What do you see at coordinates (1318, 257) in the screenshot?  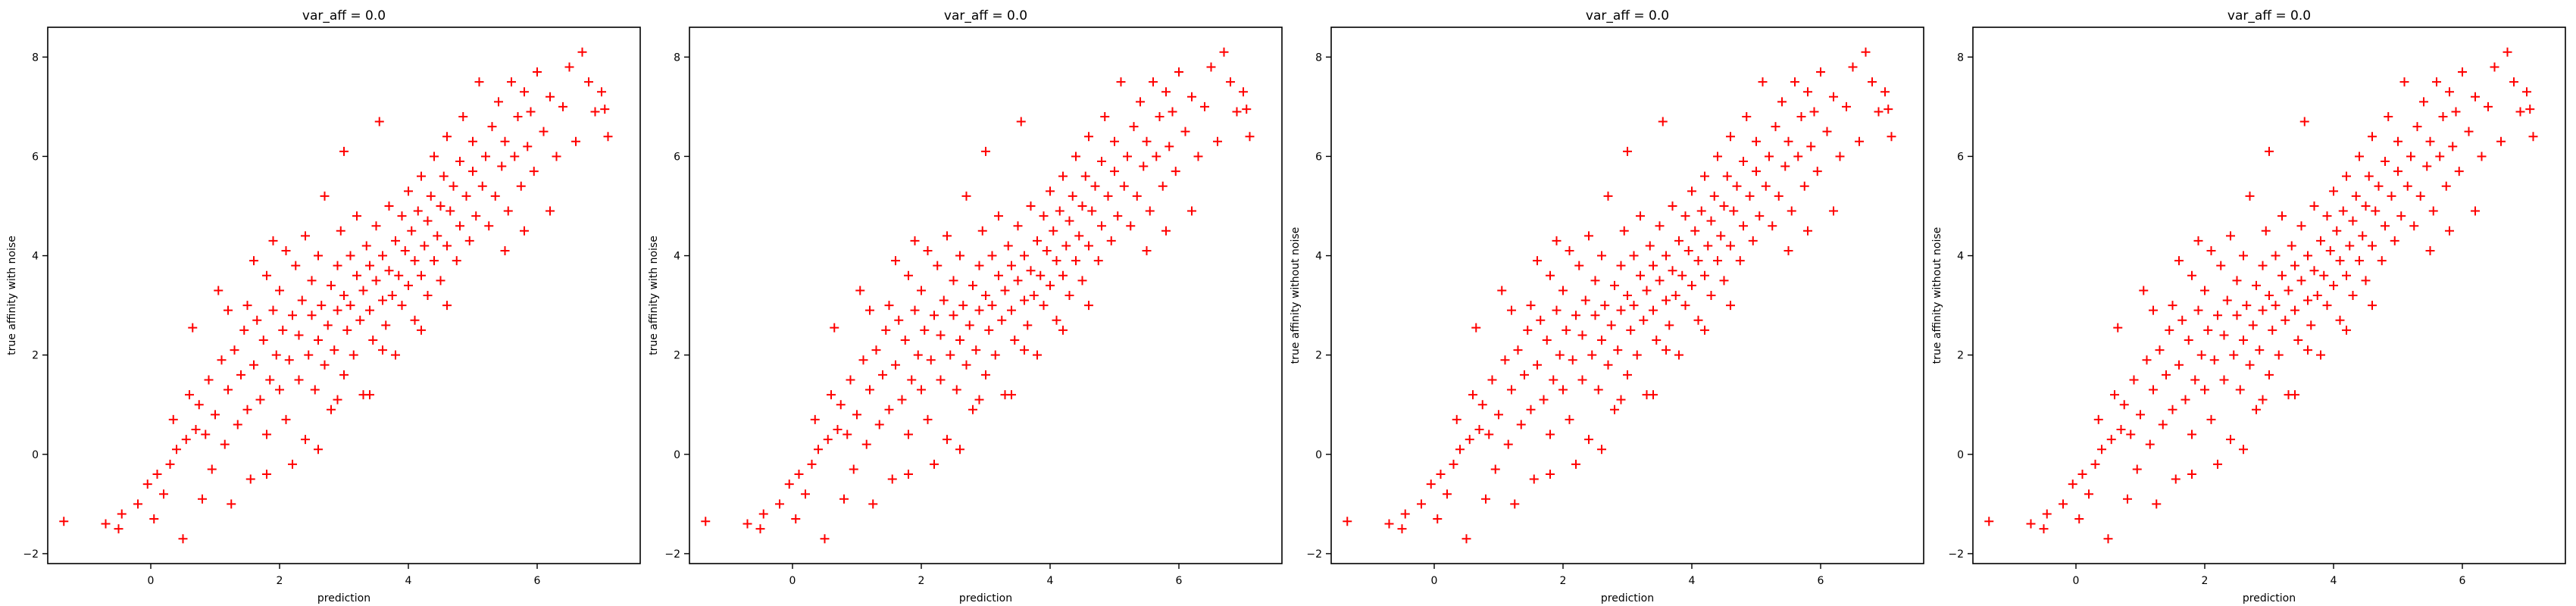 I see `y-tick-label: 4` at bounding box center [1318, 257].